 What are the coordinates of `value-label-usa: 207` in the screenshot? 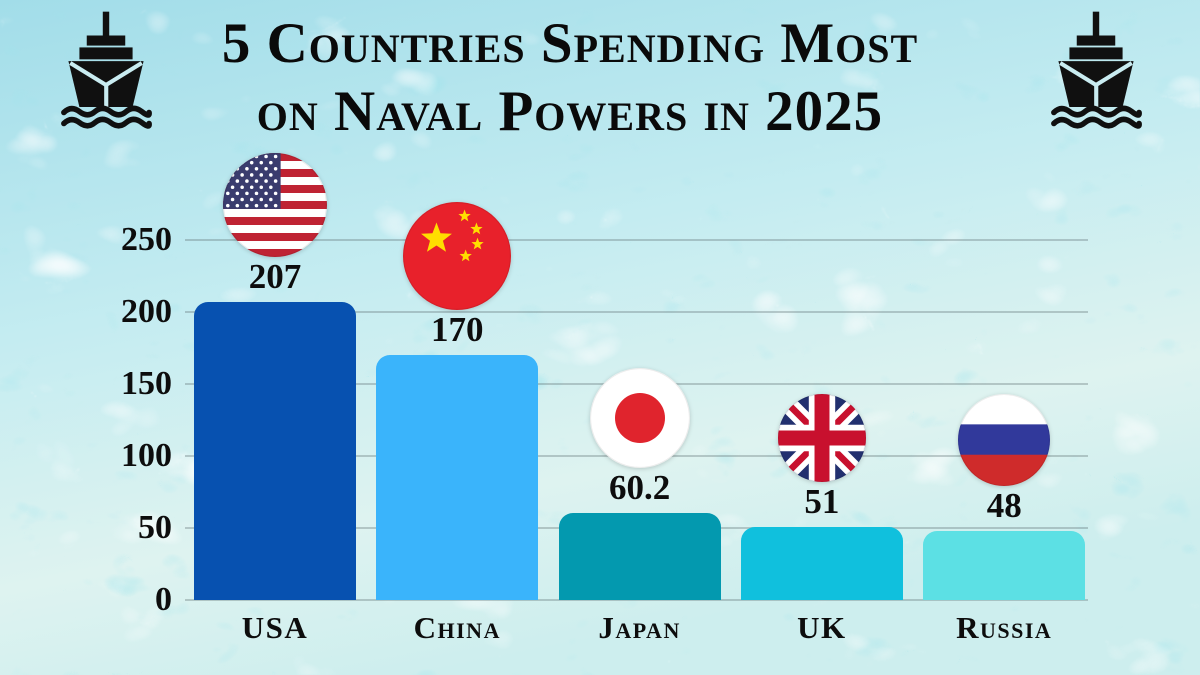 It's located at (275, 276).